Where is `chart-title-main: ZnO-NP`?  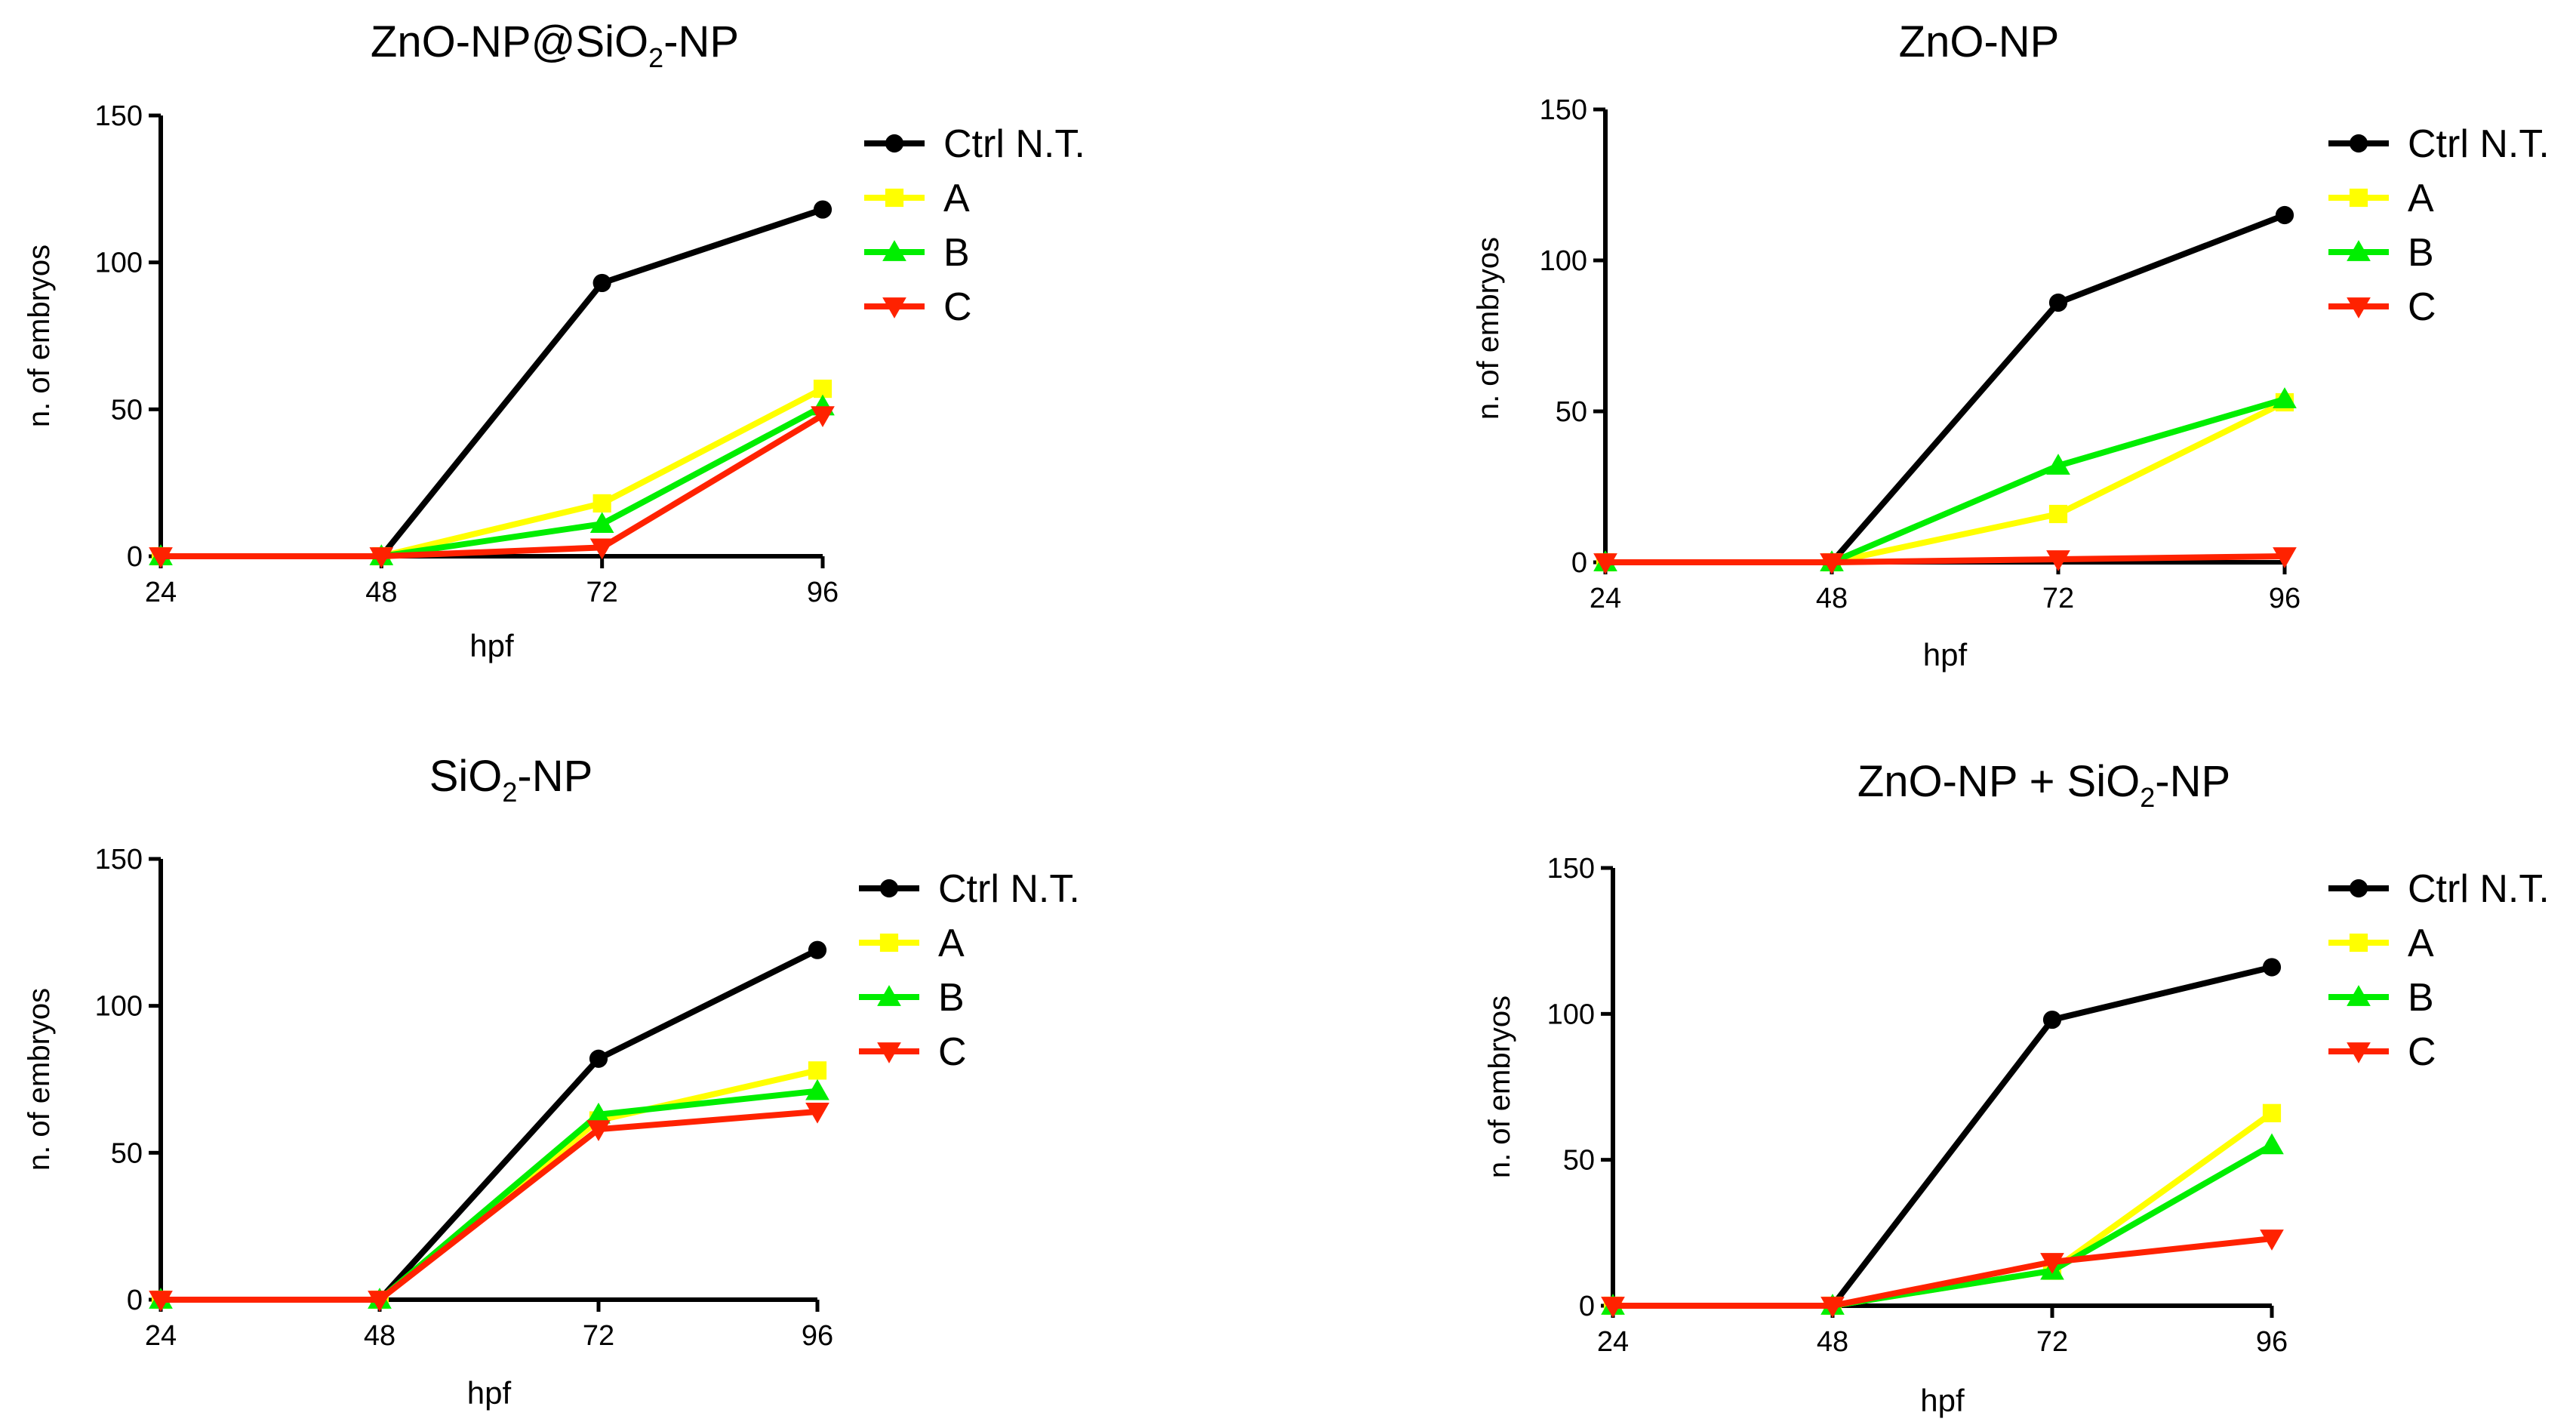 chart-title-main: ZnO-NP is located at coordinates (1979, 41).